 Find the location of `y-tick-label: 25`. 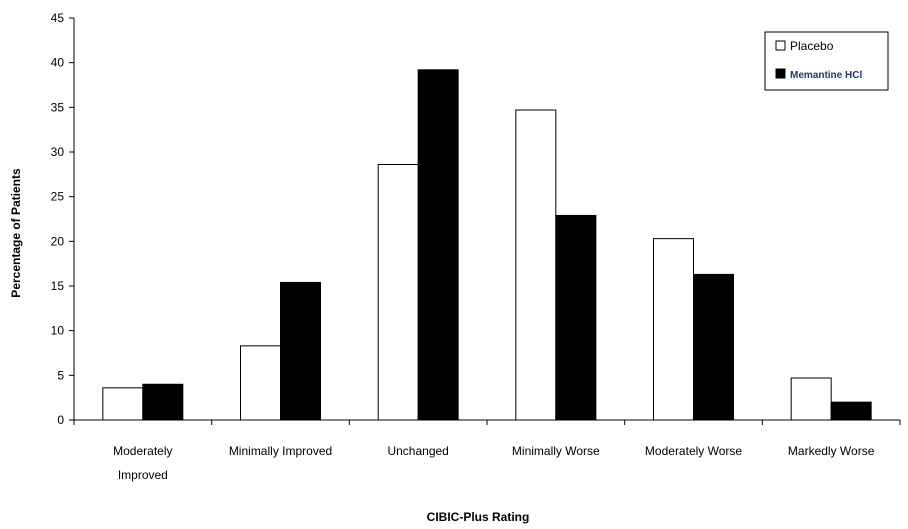

y-tick-label: 25 is located at coordinates (58, 197).